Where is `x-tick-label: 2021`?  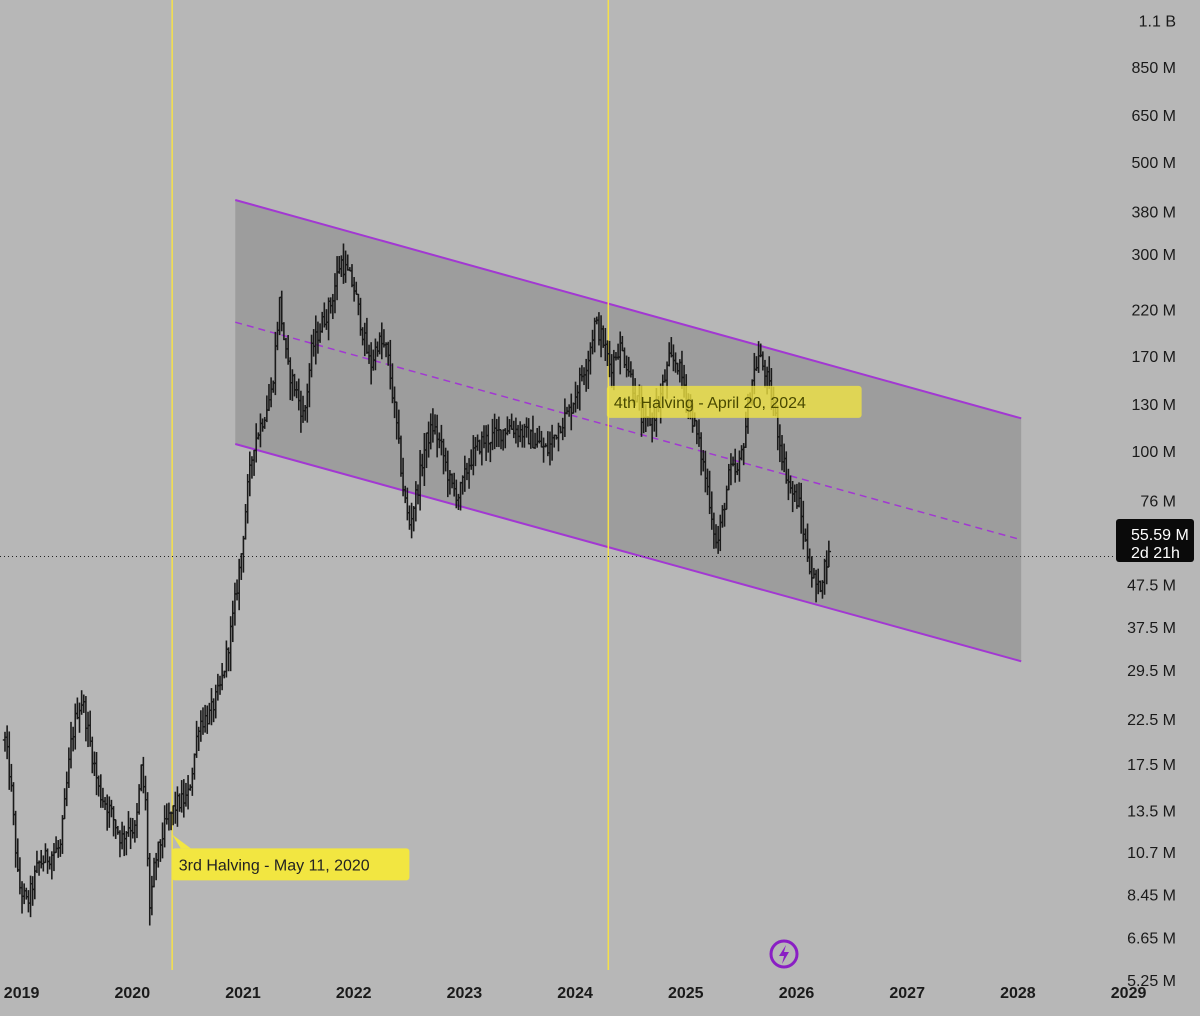
x-tick-label: 2021 is located at coordinates (243, 993).